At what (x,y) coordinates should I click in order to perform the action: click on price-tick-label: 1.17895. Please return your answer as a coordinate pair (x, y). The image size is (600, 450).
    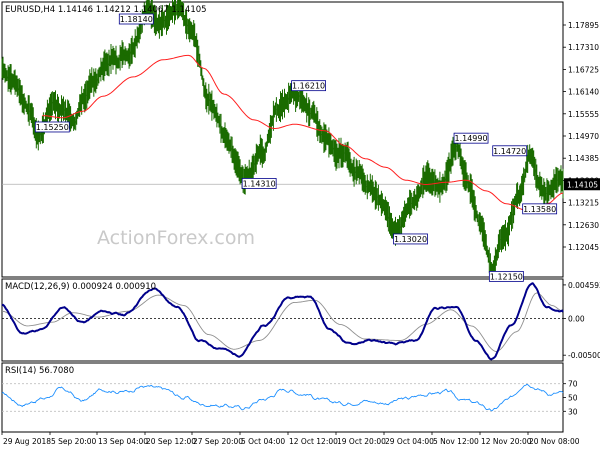
    Looking at the image, I should click on (583, 25).